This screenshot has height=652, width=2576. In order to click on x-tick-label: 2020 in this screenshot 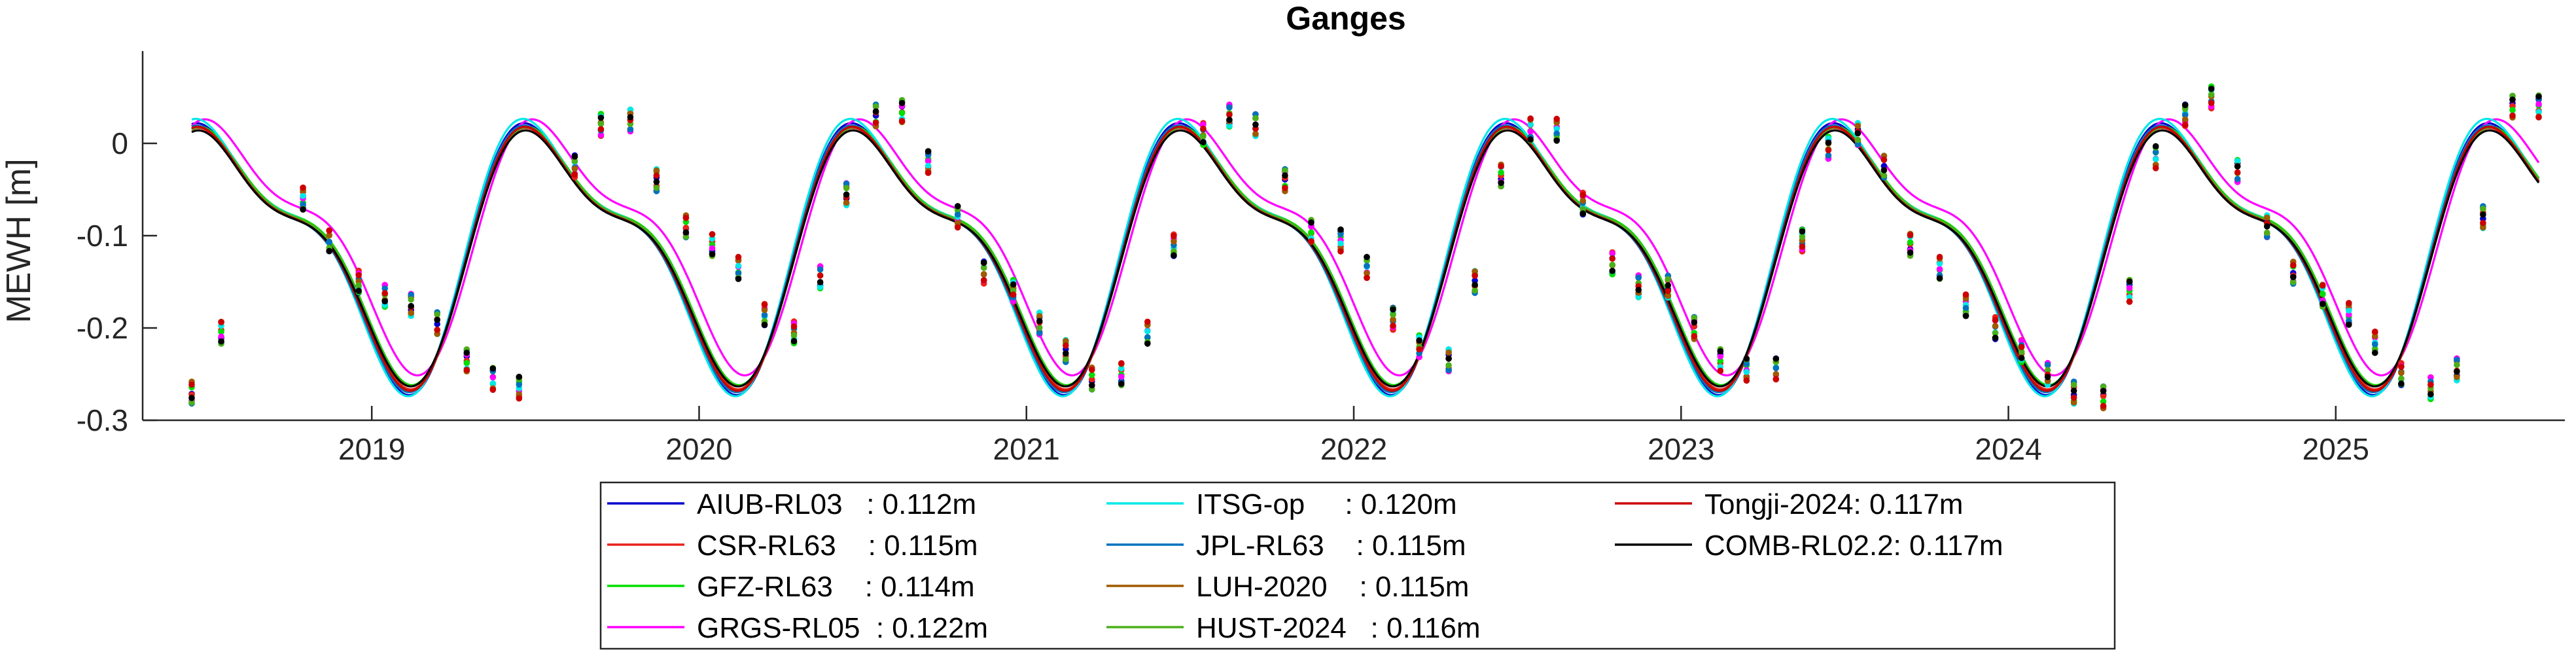, I will do `click(698, 449)`.